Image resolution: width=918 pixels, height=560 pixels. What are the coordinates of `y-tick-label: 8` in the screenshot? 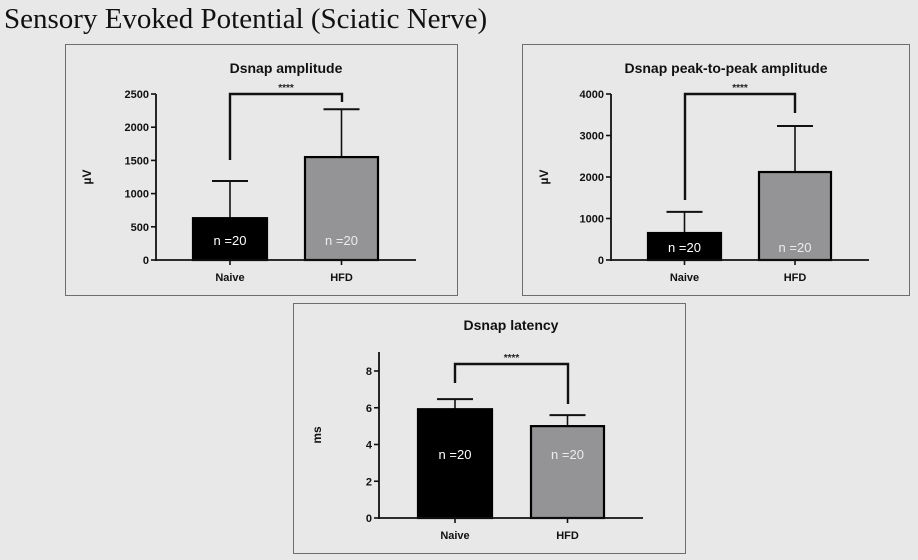 It's located at (369, 372).